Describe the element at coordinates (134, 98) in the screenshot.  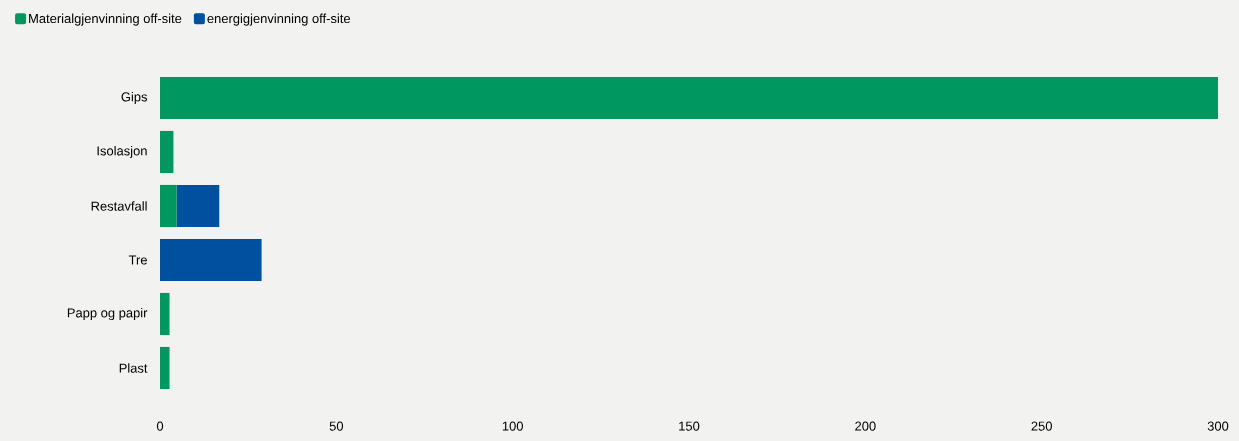
I see `y-tick-label: Gips` at that location.